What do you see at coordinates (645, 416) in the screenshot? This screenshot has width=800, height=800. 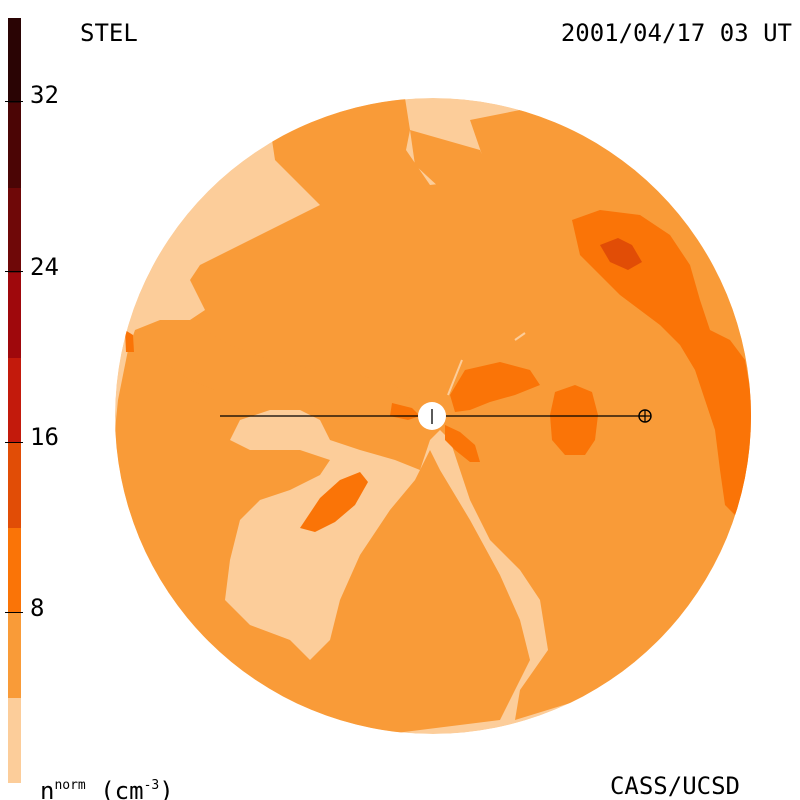 I see `earth-symbol-icon` at bounding box center [645, 416].